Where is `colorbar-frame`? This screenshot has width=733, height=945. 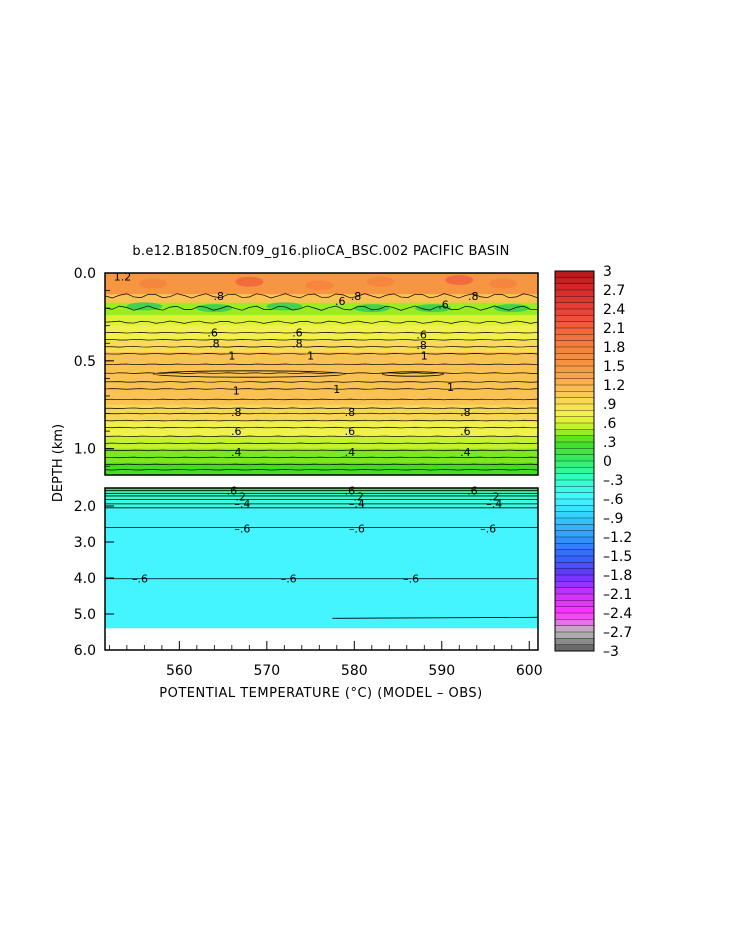
colorbar-frame is located at coordinates (574, 461).